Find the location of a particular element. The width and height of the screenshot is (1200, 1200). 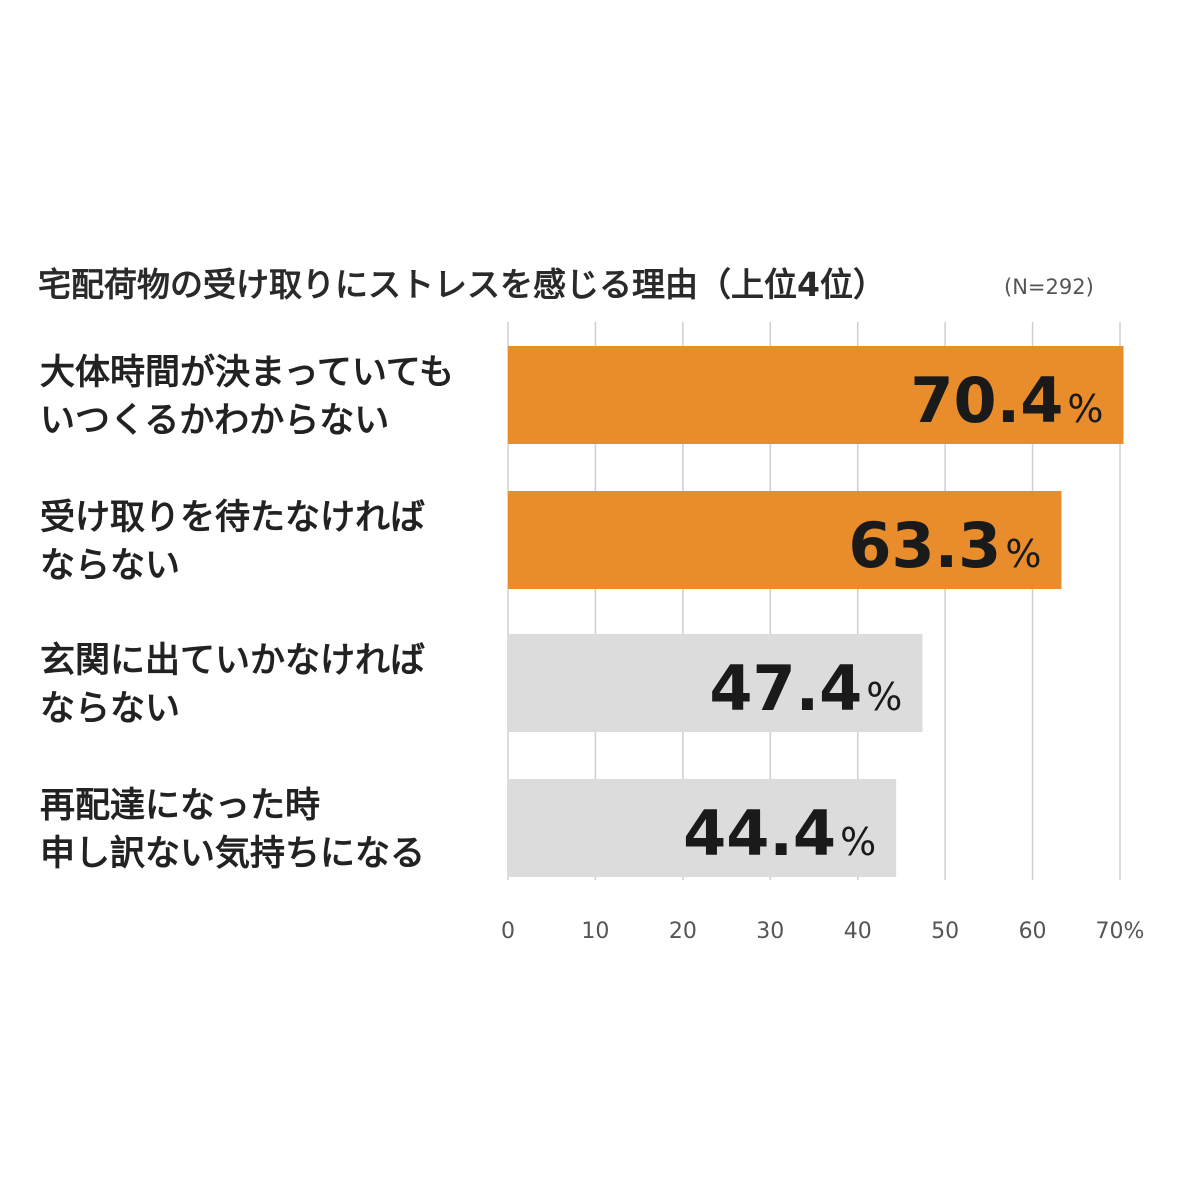

data-label: 47.4% is located at coordinates (805, 688).